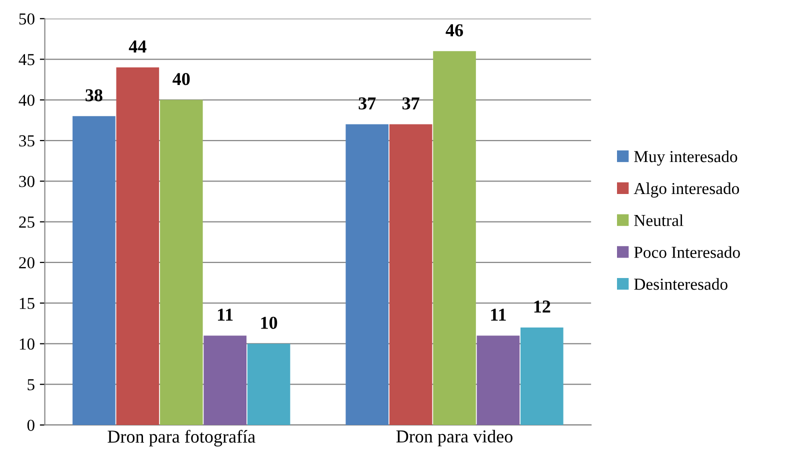 Image resolution: width=786 pixels, height=466 pixels. What do you see at coordinates (454, 438) in the screenshot?
I see `x-tick-label: Dron para video` at bounding box center [454, 438].